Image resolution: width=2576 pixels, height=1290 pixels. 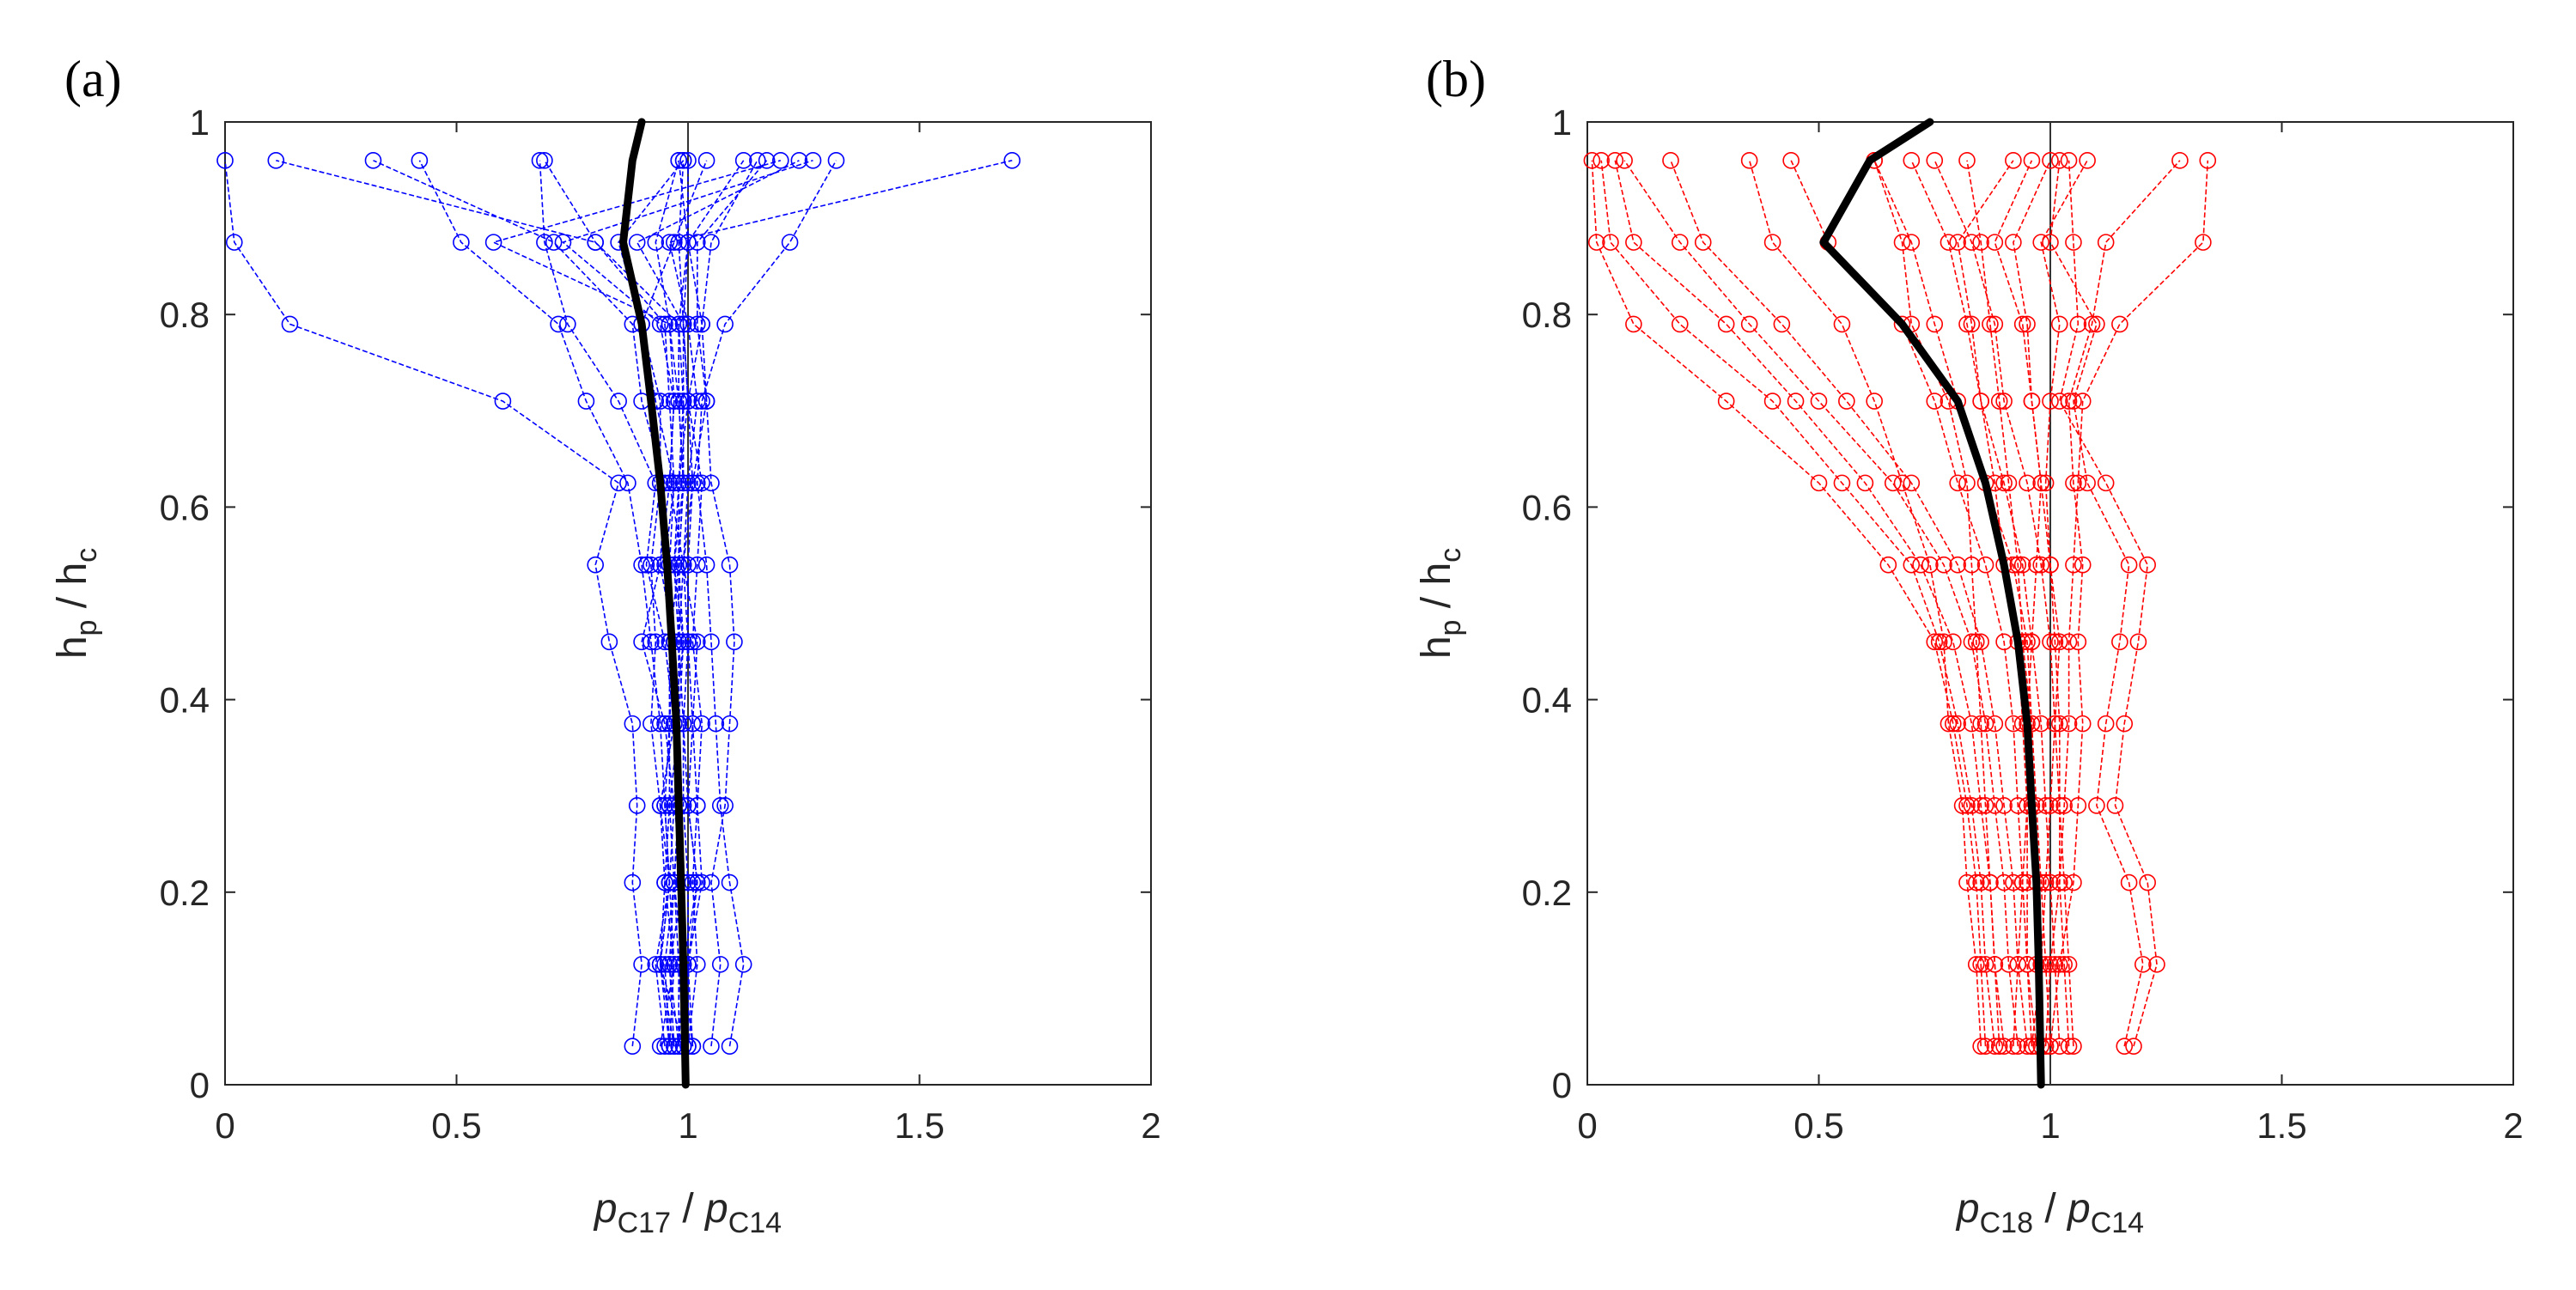 What do you see at coordinates (1547, 507) in the screenshot?
I see `y-tick-label: 0.6` at bounding box center [1547, 507].